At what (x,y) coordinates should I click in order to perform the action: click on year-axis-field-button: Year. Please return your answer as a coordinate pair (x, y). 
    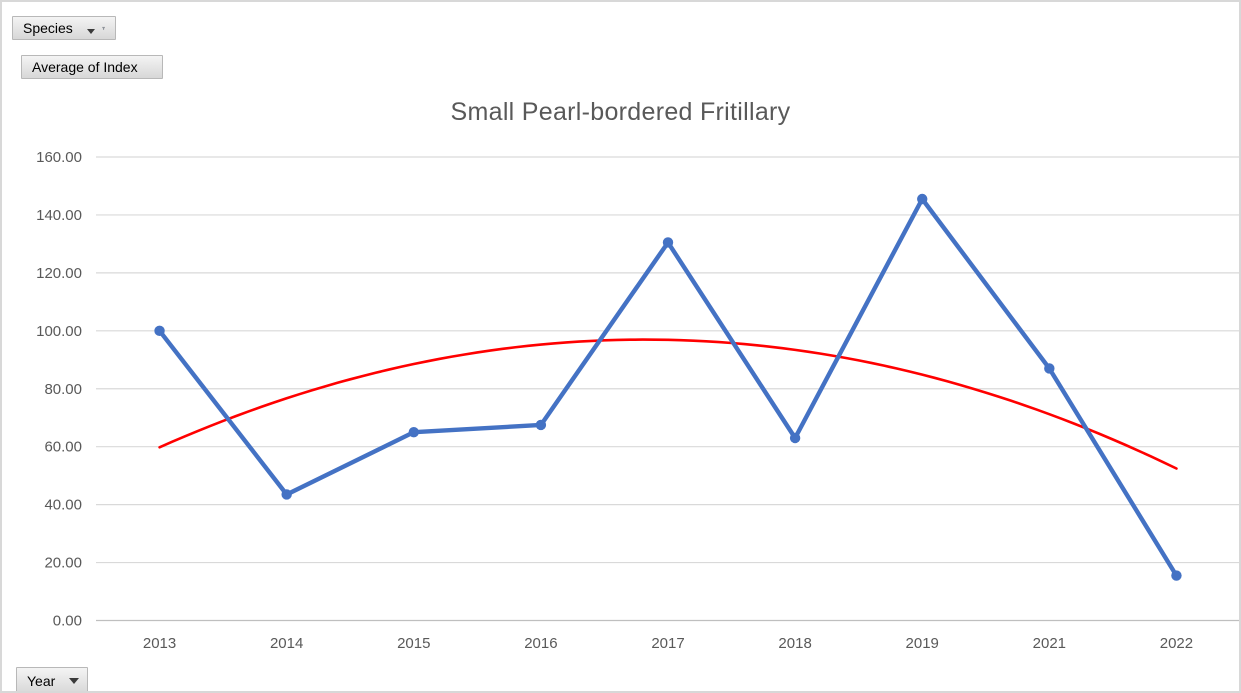
    Looking at the image, I should click on (52, 679).